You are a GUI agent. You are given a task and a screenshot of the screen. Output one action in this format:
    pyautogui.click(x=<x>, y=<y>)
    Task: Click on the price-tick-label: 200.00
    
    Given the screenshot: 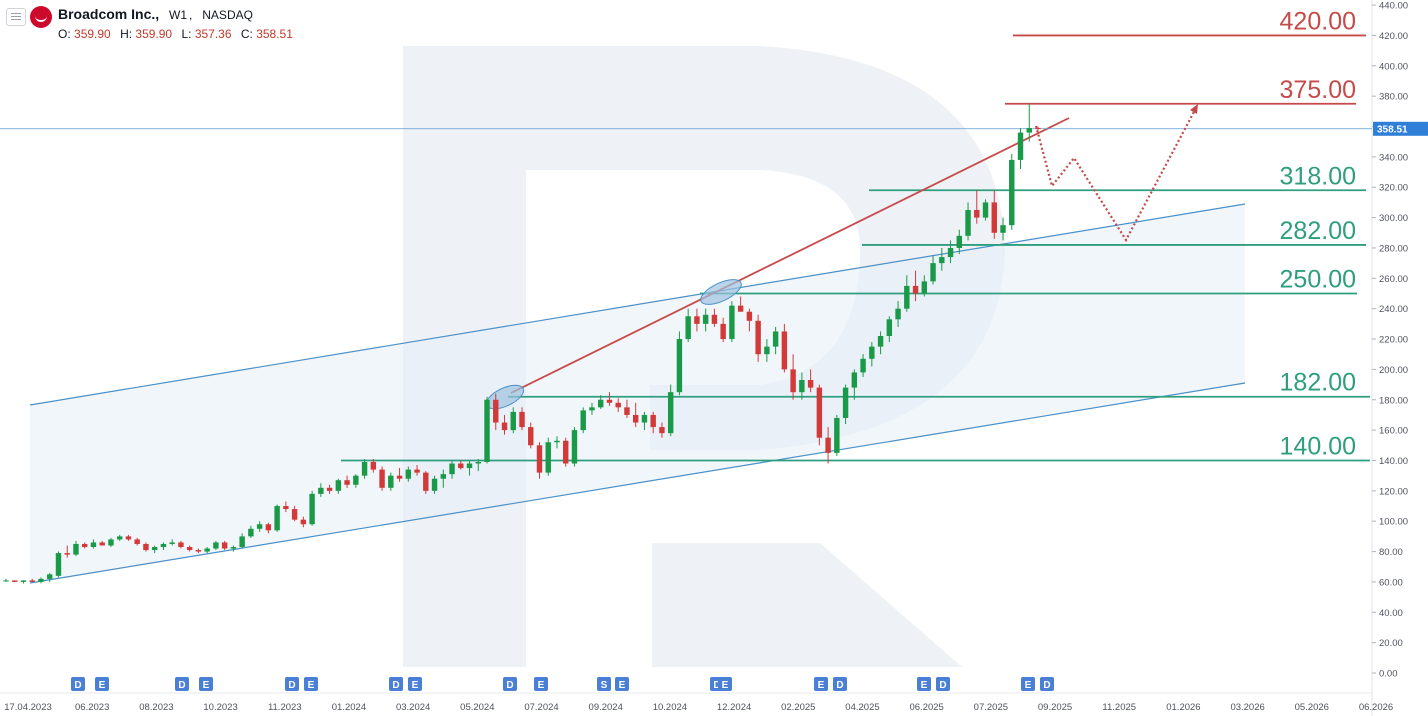 What is the action you would take?
    pyautogui.click(x=1393, y=370)
    